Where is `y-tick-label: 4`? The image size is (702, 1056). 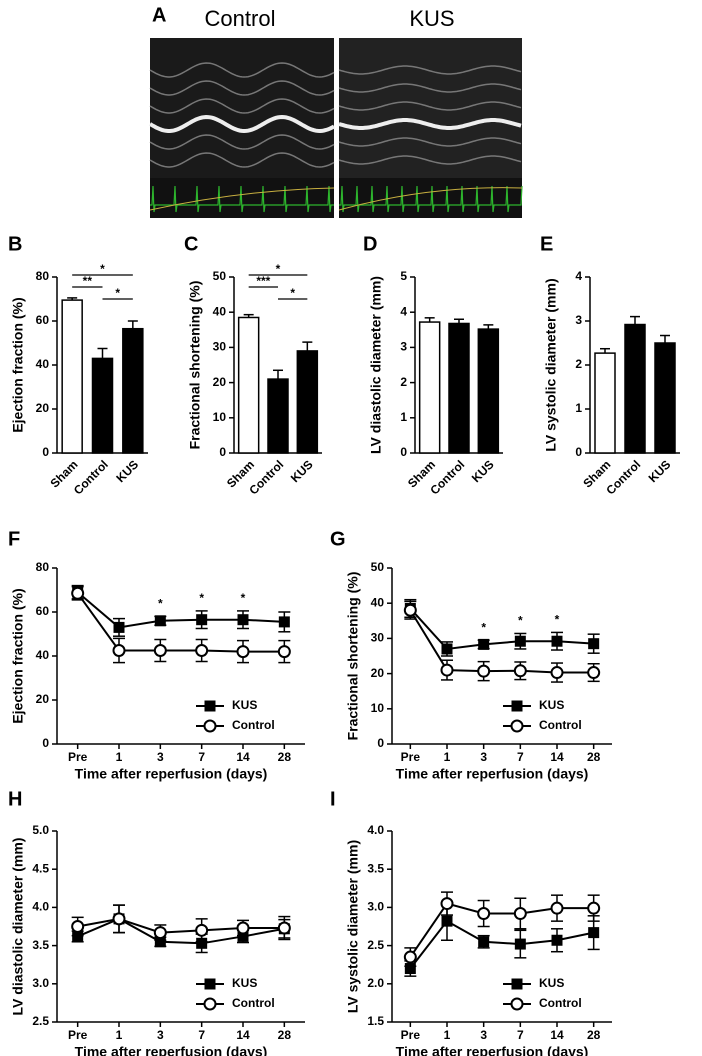 y-tick-label: 4 is located at coordinates (578, 276).